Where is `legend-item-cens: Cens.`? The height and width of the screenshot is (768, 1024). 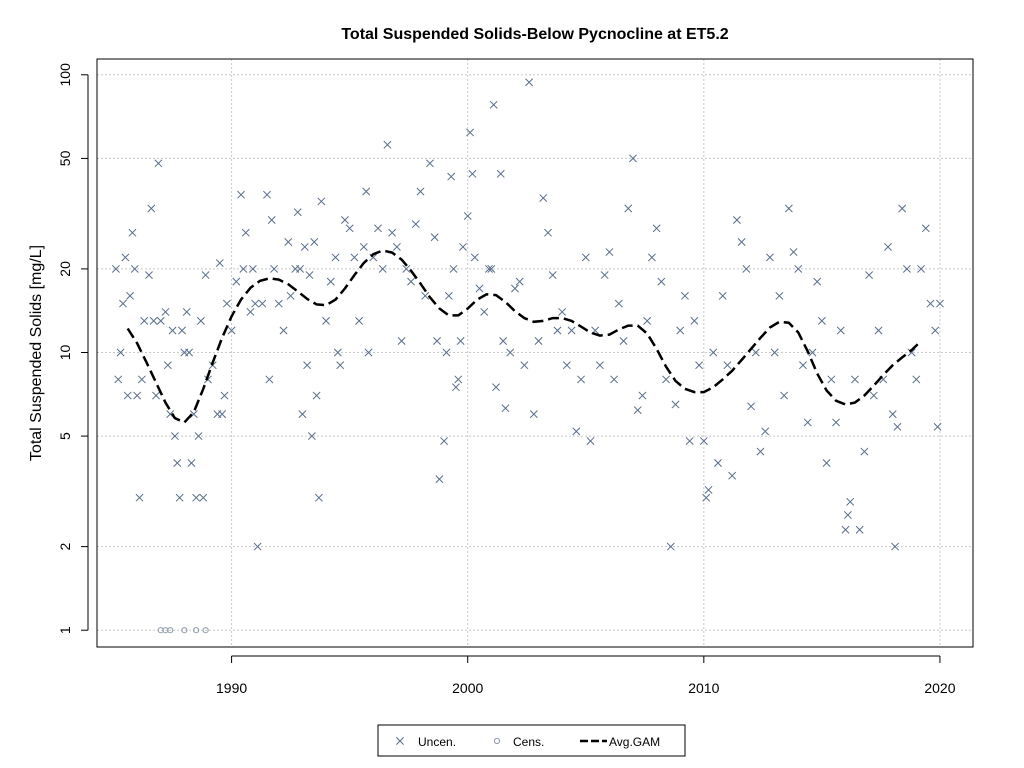 legend-item-cens: Cens. is located at coordinates (518, 742).